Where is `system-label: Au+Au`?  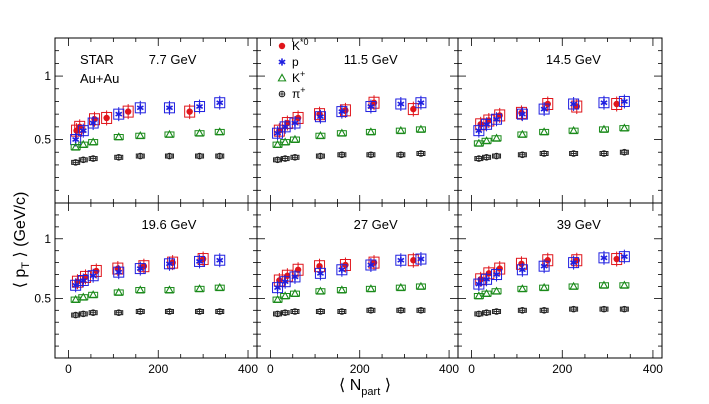
system-label: Au+Au is located at coordinates (99, 78).